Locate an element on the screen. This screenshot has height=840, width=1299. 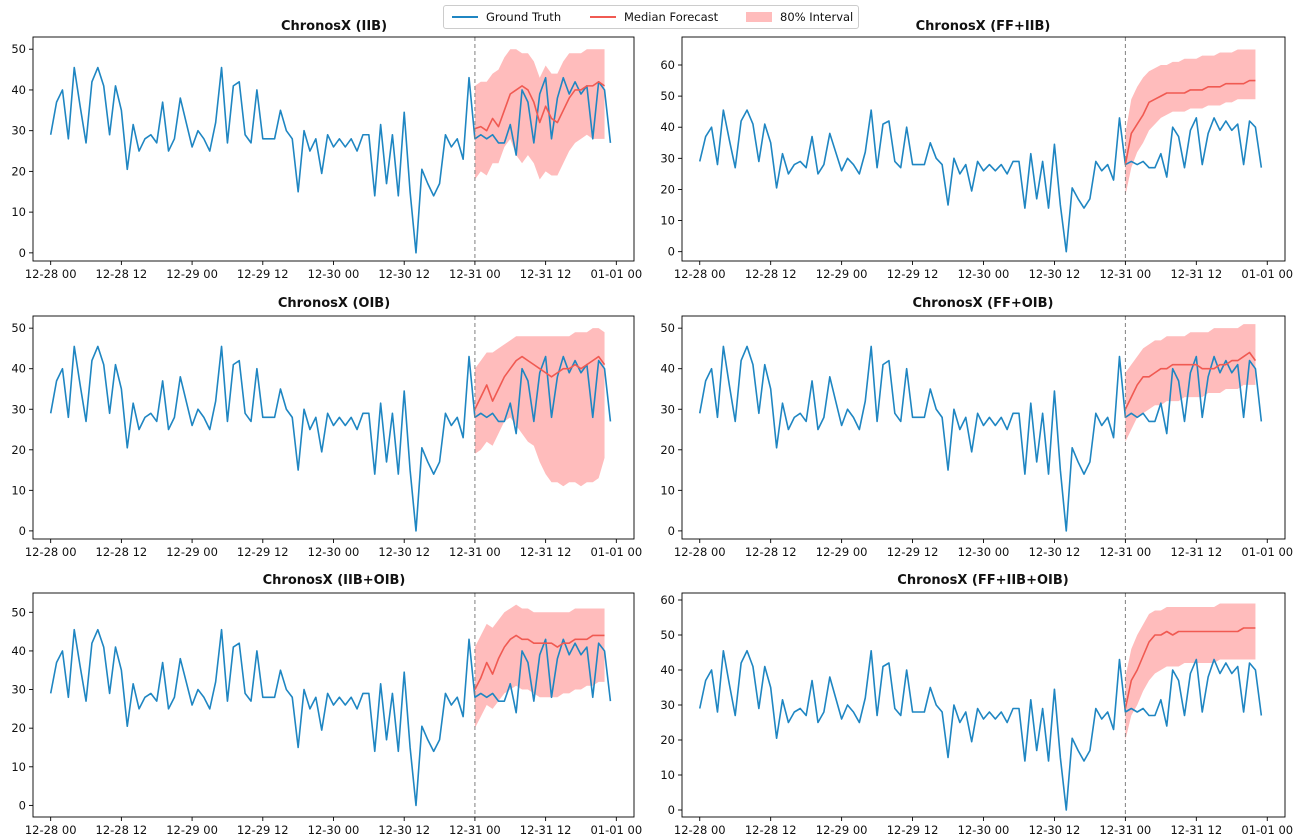
subplot-title: ChronosX (IIB) is located at coordinates (334, 26).